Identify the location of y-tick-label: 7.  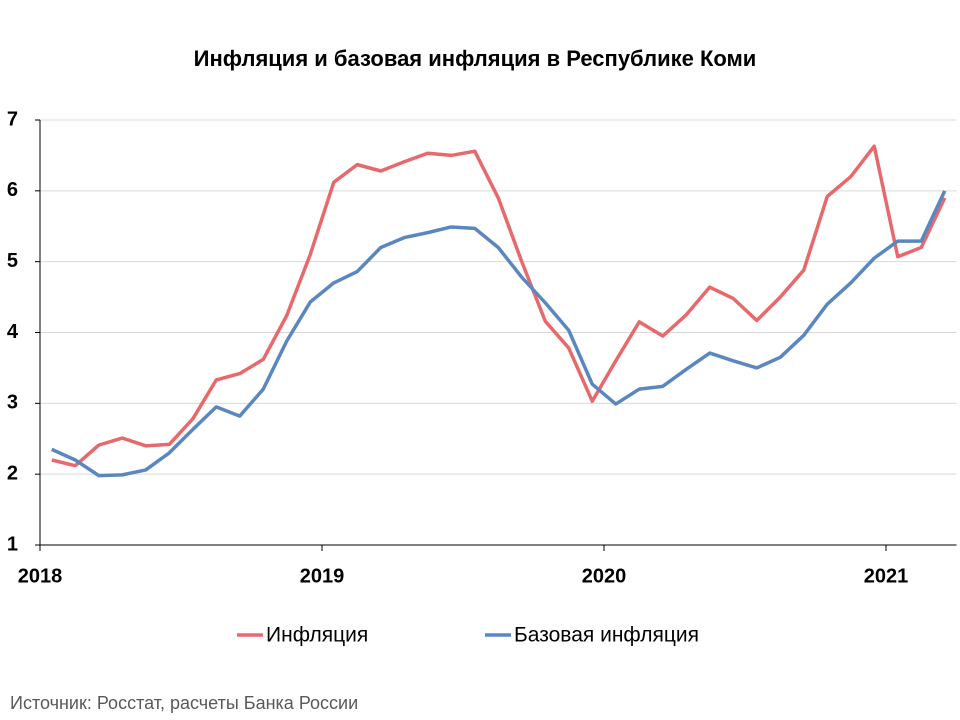
(12, 119).